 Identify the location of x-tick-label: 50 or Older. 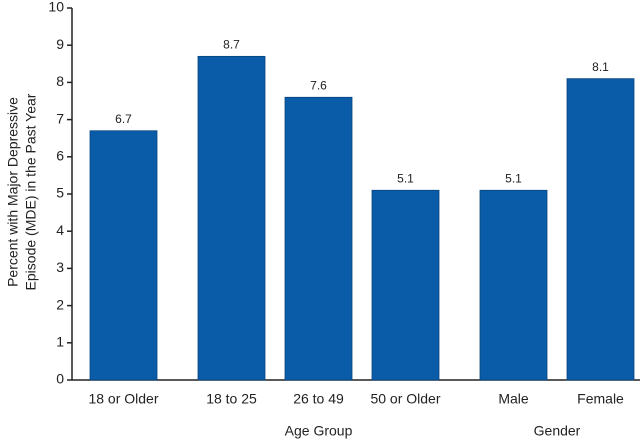
(405, 399).